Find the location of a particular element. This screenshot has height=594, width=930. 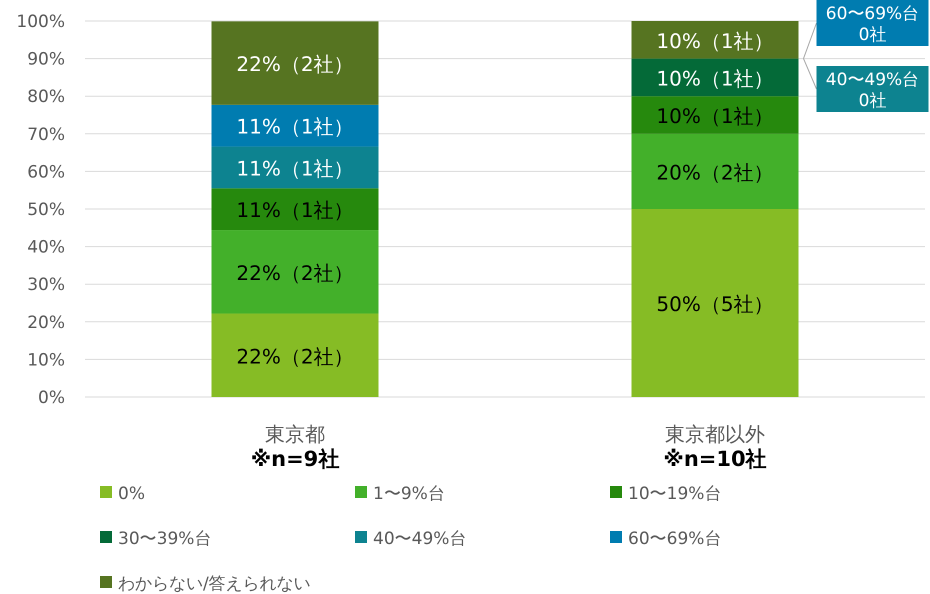

legend-label: 30〜39%台 is located at coordinates (165, 539).